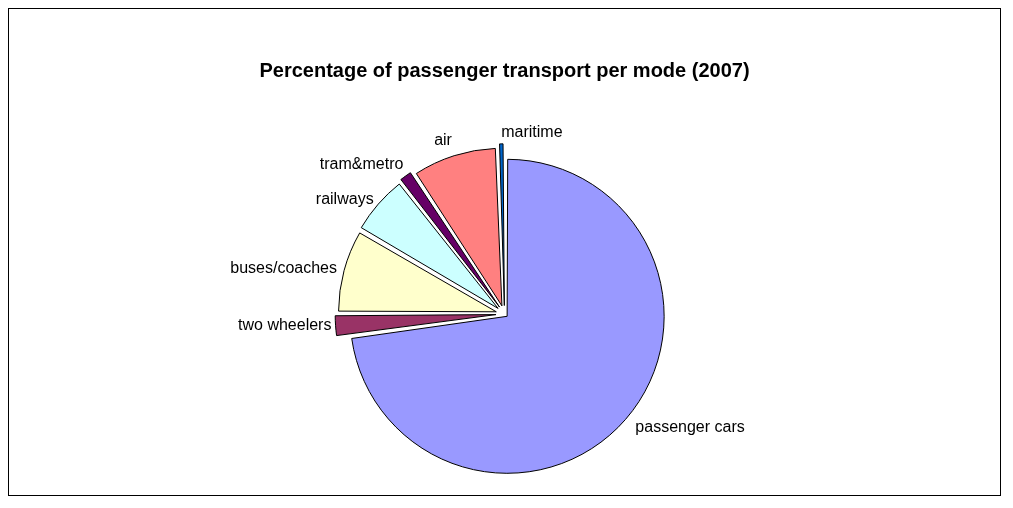 Image resolution: width=1013 pixels, height=508 pixels. What do you see at coordinates (443, 140) in the screenshot?
I see `slice-label: air` at bounding box center [443, 140].